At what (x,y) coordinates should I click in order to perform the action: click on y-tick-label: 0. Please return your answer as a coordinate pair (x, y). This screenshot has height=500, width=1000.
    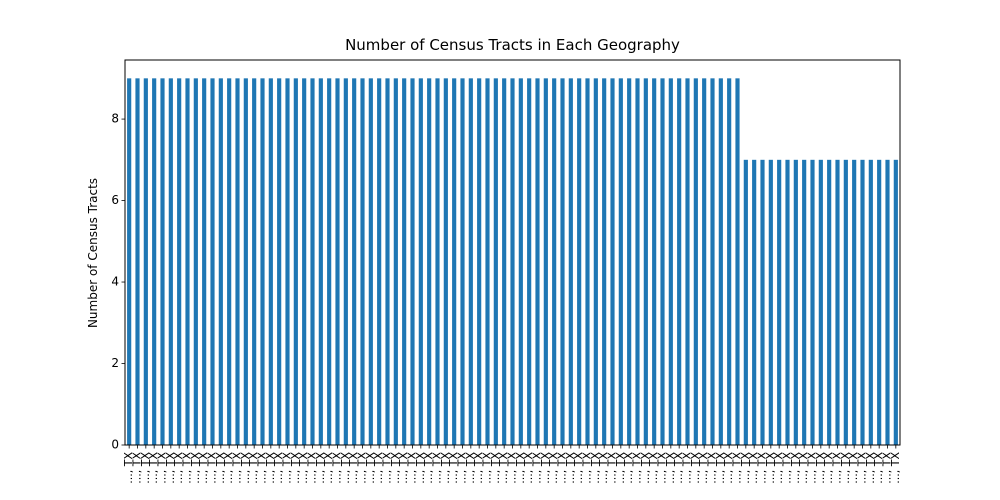
    Looking at the image, I should click on (115, 445).